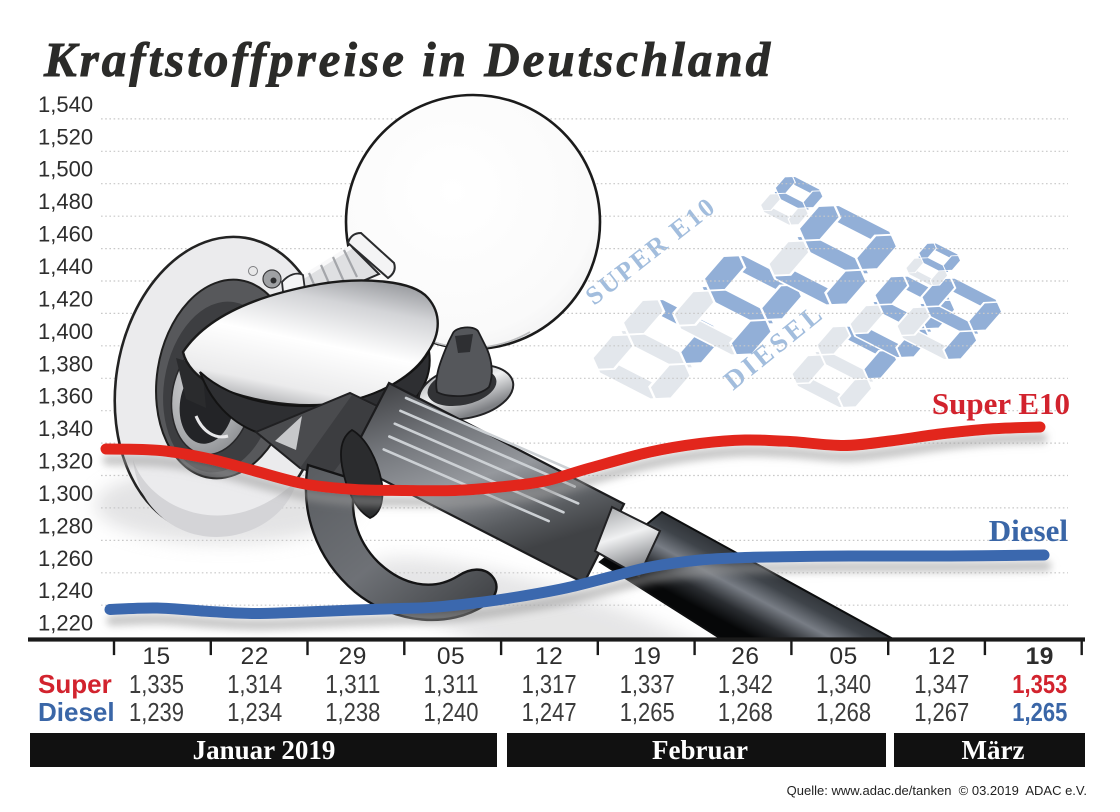 This screenshot has width=1120, height=812. I want to click on svg-text: 1,280, so click(65, 525).